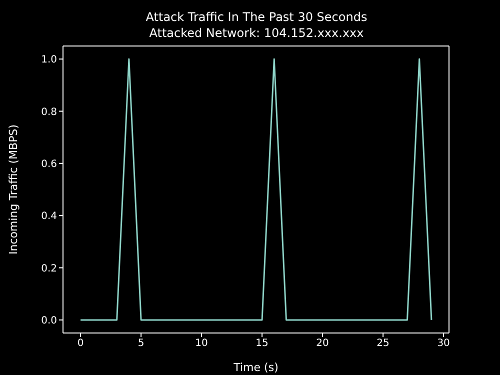 Image resolution: width=500 pixels, height=375 pixels. I want to click on y-axis-title: Incoming Traffic (MBPS), so click(13, 189).